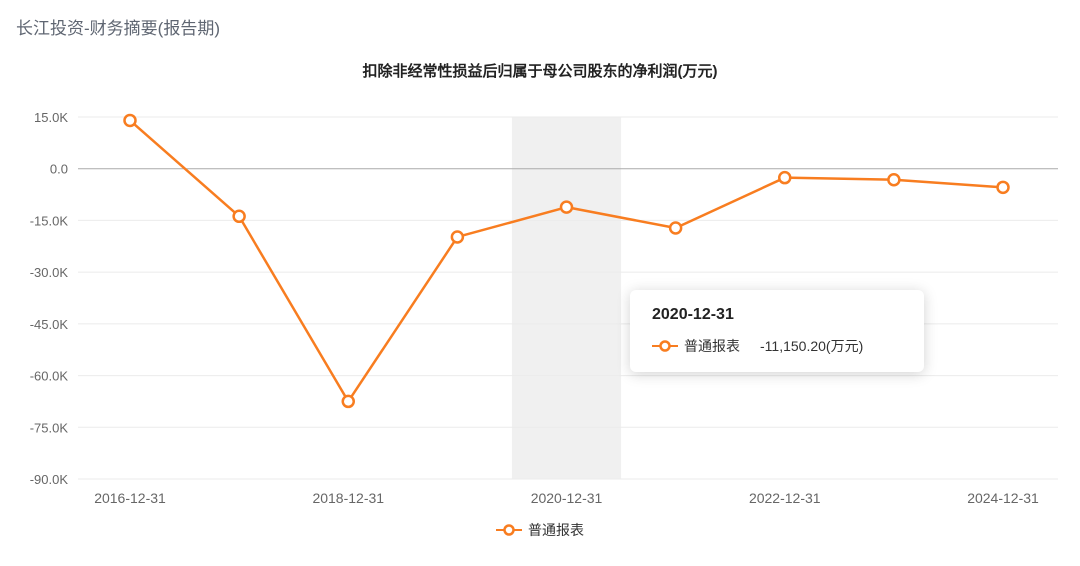 This screenshot has width=1080, height=566. Describe the element at coordinates (49, 479) in the screenshot. I see `y-axis-tick-label: -90.0K` at that location.